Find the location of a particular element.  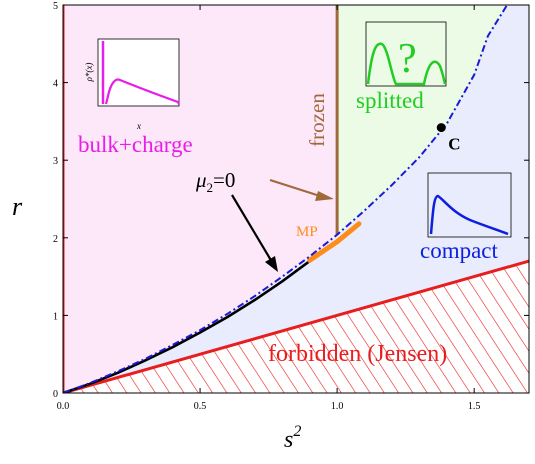

y-axis-title: r is located at coordinates (17, 206).